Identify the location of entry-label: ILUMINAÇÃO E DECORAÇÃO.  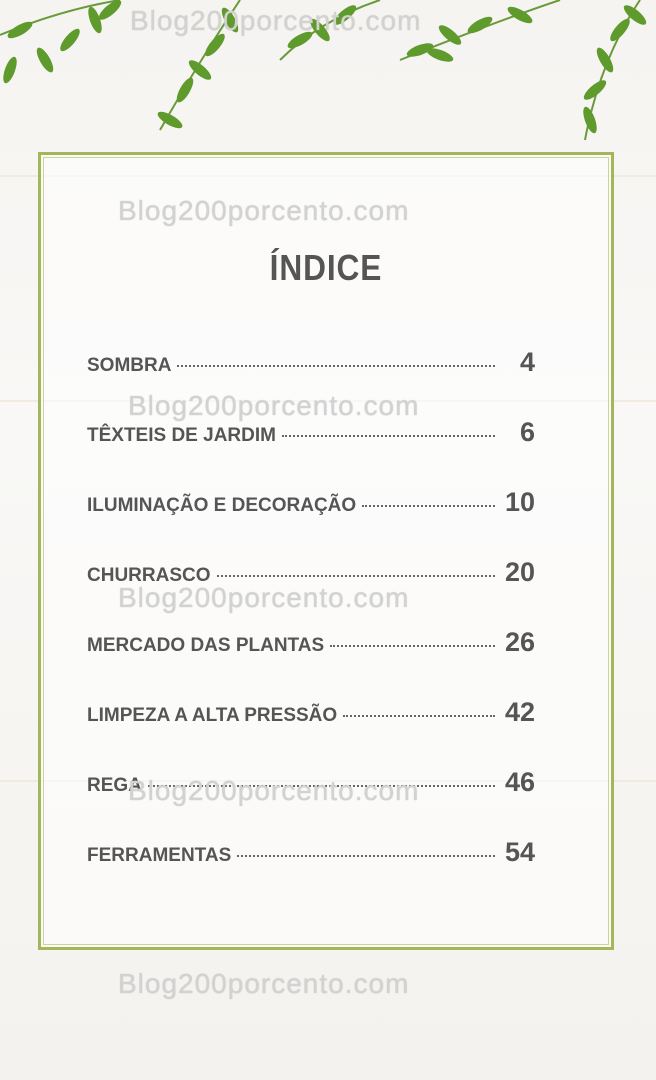
(222, 505).